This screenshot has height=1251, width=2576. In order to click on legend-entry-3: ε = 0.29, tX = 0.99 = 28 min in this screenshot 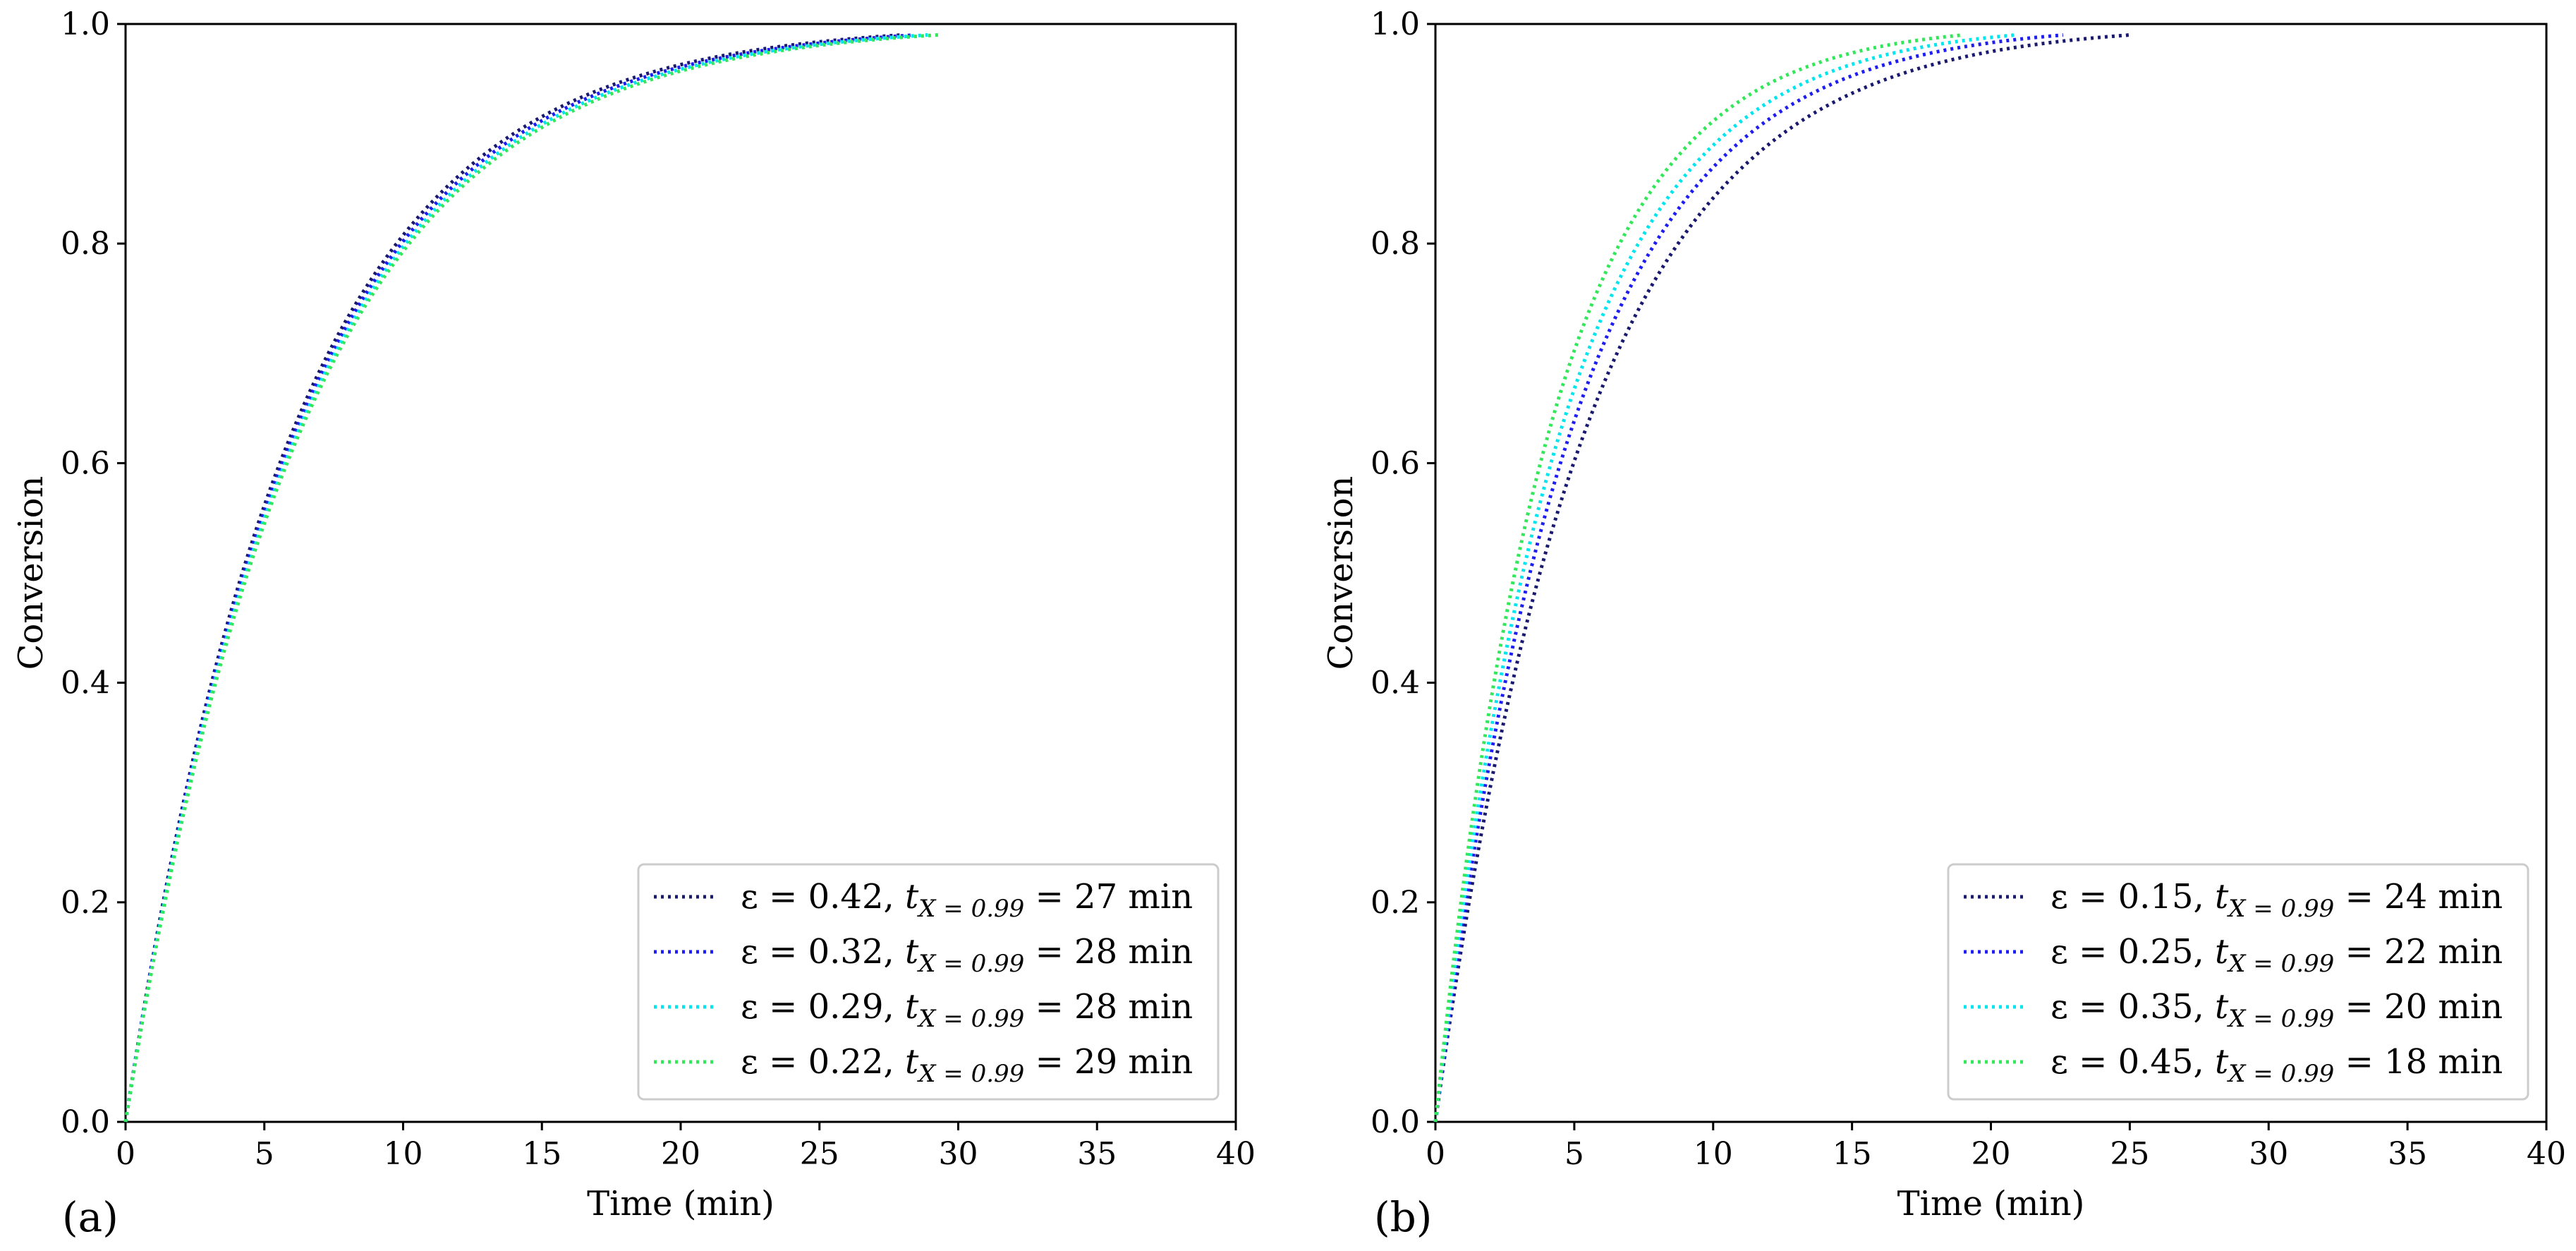, I will do `click(967, 1010)`.